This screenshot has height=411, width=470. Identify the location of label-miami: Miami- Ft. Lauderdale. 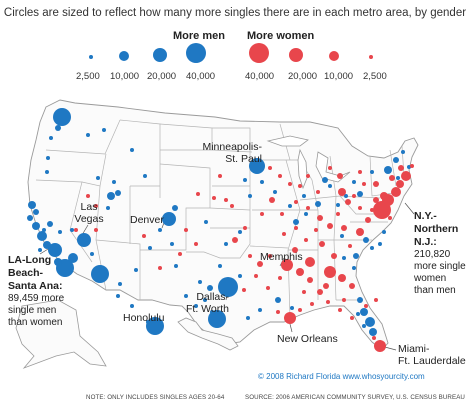
(432, 355).